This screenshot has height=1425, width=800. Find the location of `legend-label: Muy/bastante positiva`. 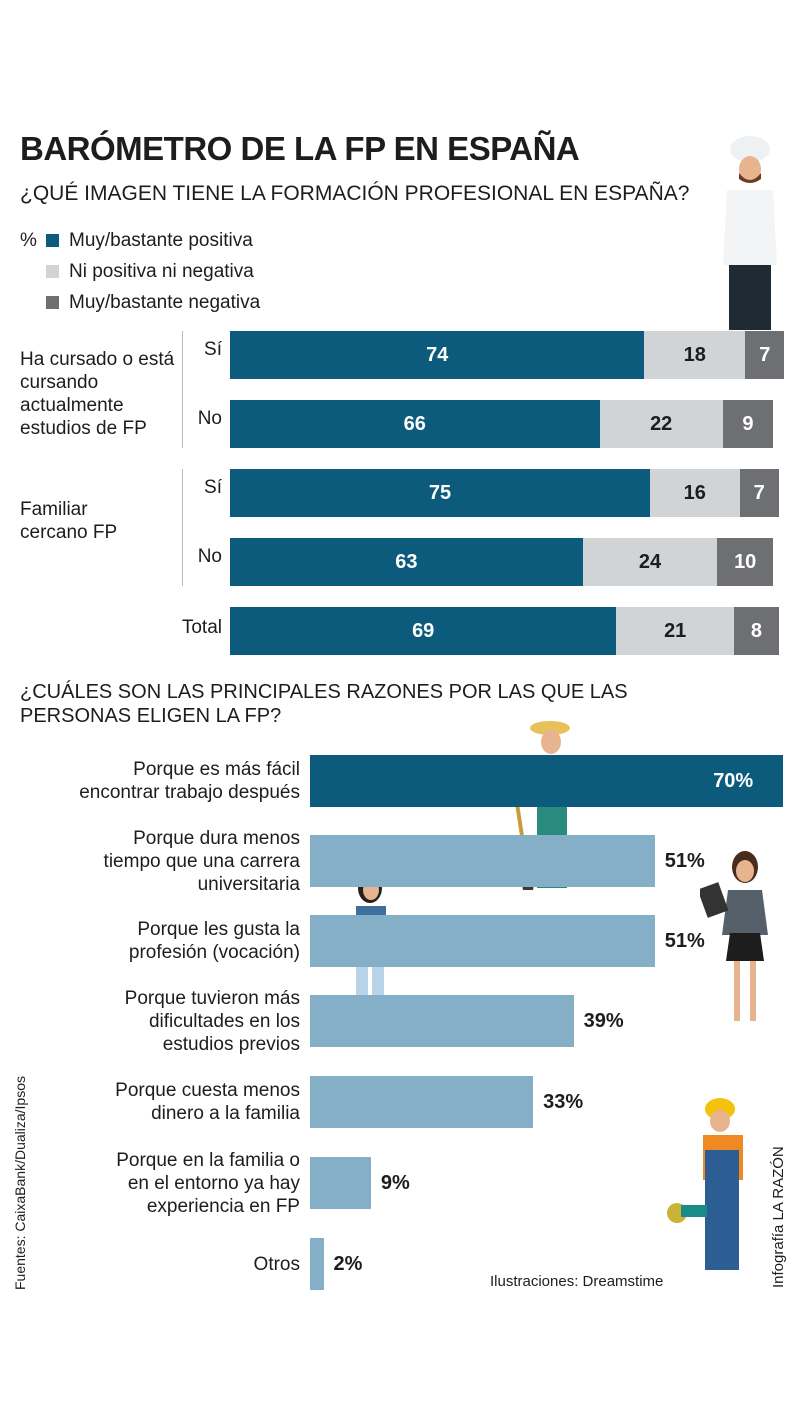

legend-label: Muy/bastante positiva is located at coordinates (161, 240).